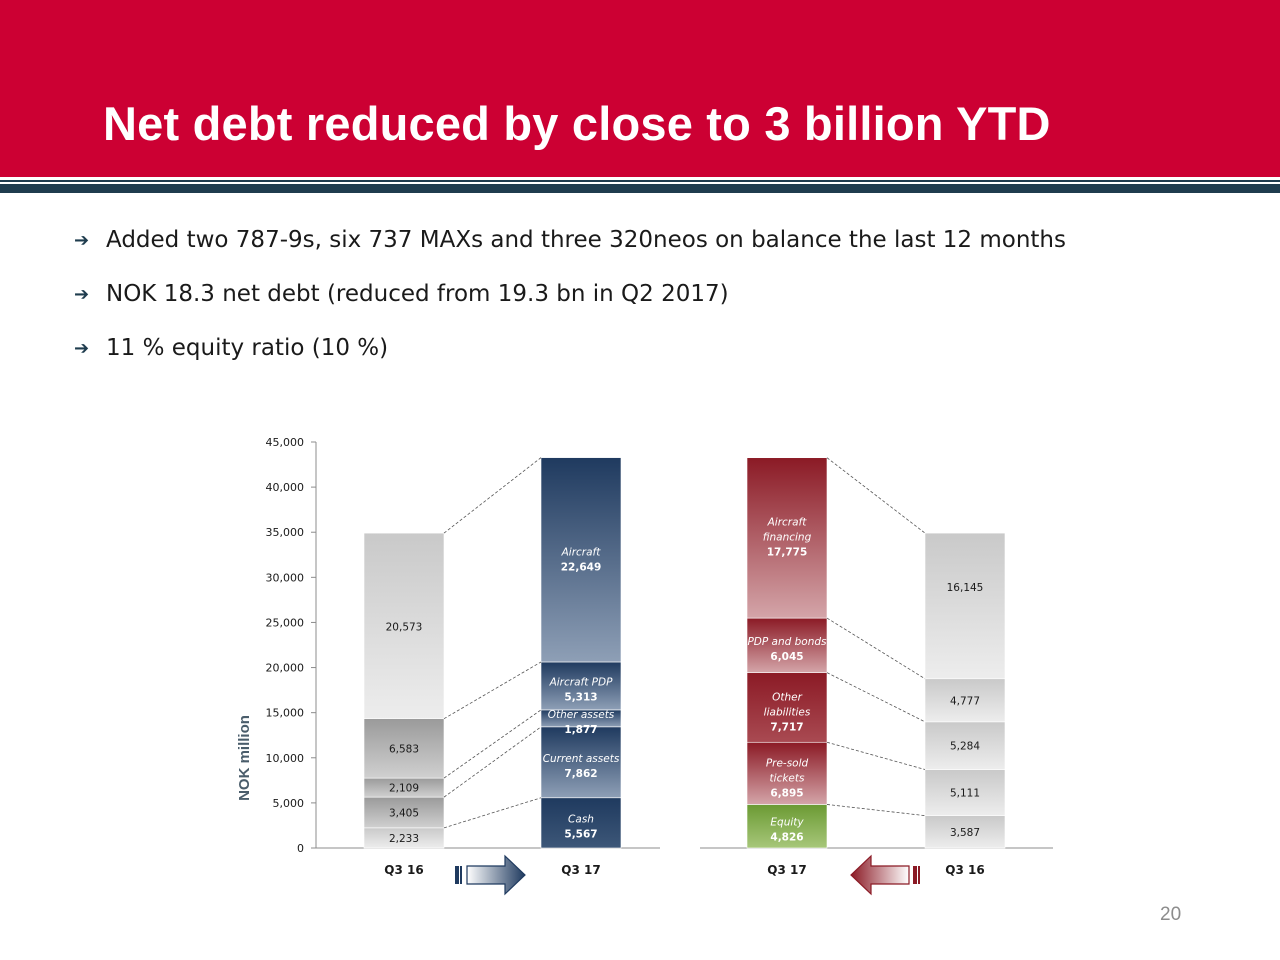 The image size is (1280, 960). Describe the element at coordinates (787, 823) in the screenshot. I see `segment-name: Equity` at that location.